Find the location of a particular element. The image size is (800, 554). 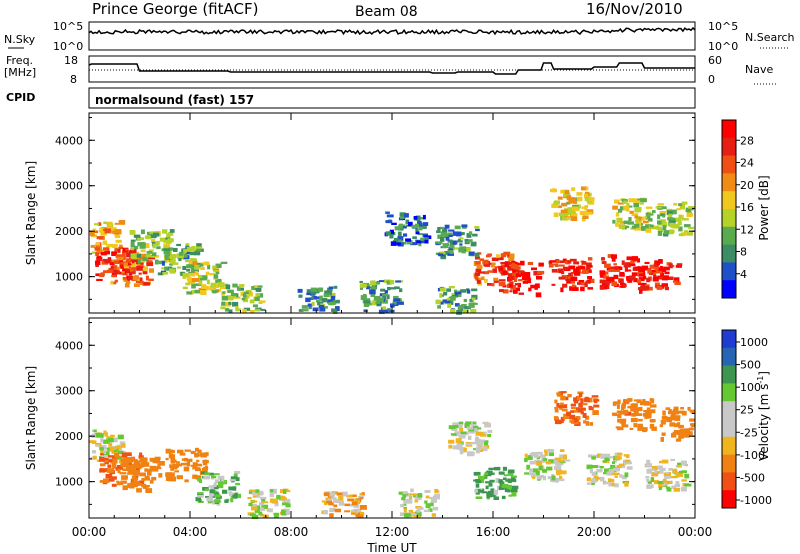

nsky-line is located at coordinates (392, 31).